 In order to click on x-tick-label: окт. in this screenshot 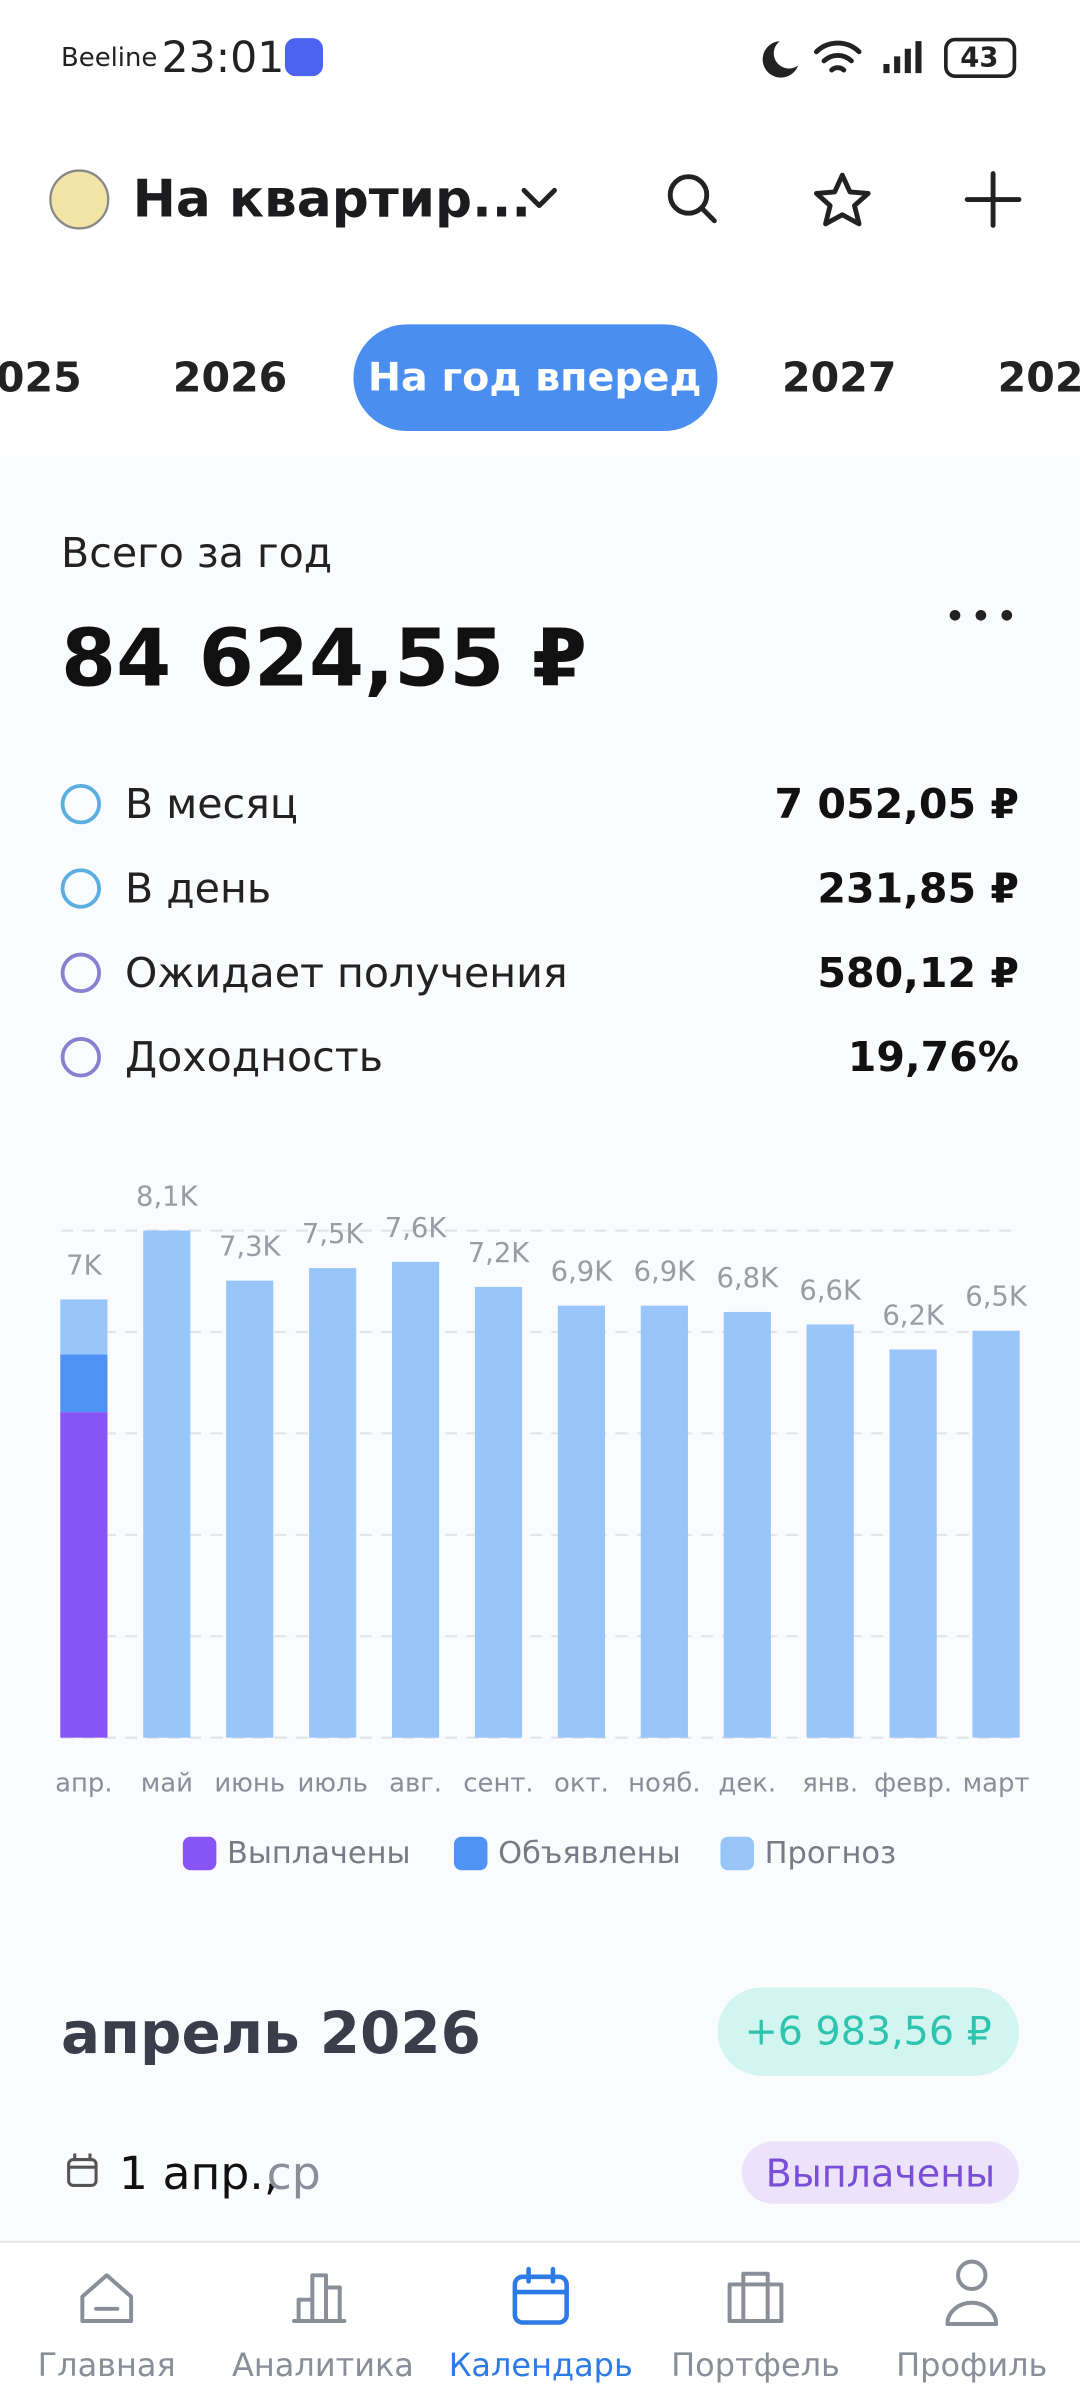, I will do `click(581, 1783)`.